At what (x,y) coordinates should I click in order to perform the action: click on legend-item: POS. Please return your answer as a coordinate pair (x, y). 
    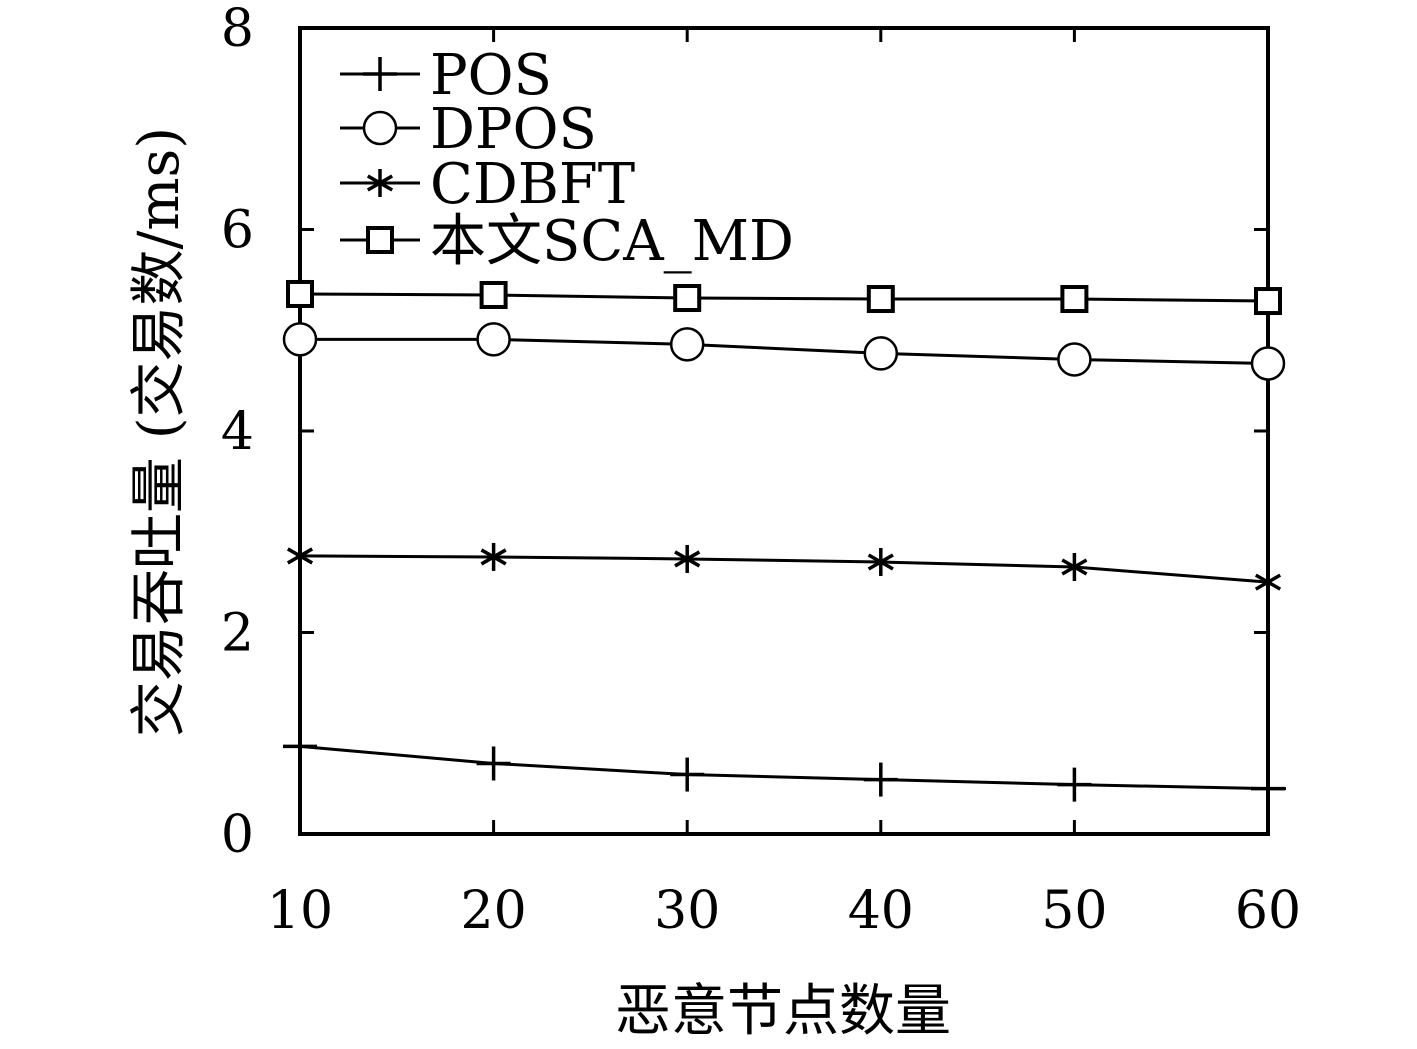
    Looking at the image, I should click on (446, 75).